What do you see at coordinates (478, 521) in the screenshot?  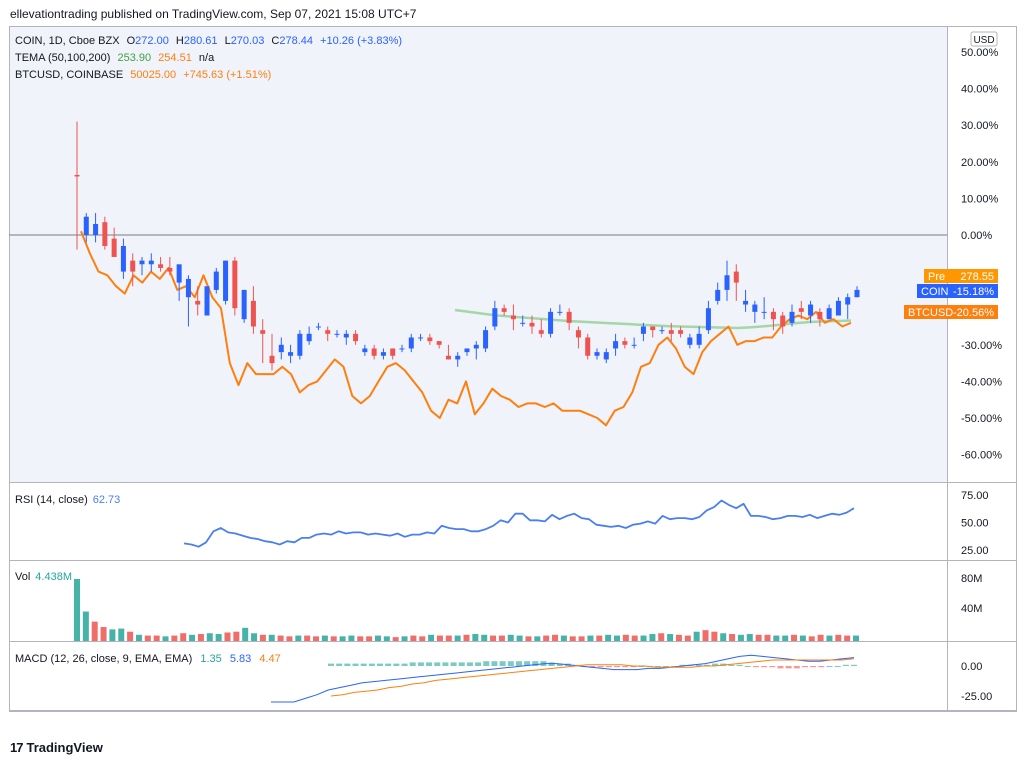 I see `rsi-pane` at bounding box center [478, 521].